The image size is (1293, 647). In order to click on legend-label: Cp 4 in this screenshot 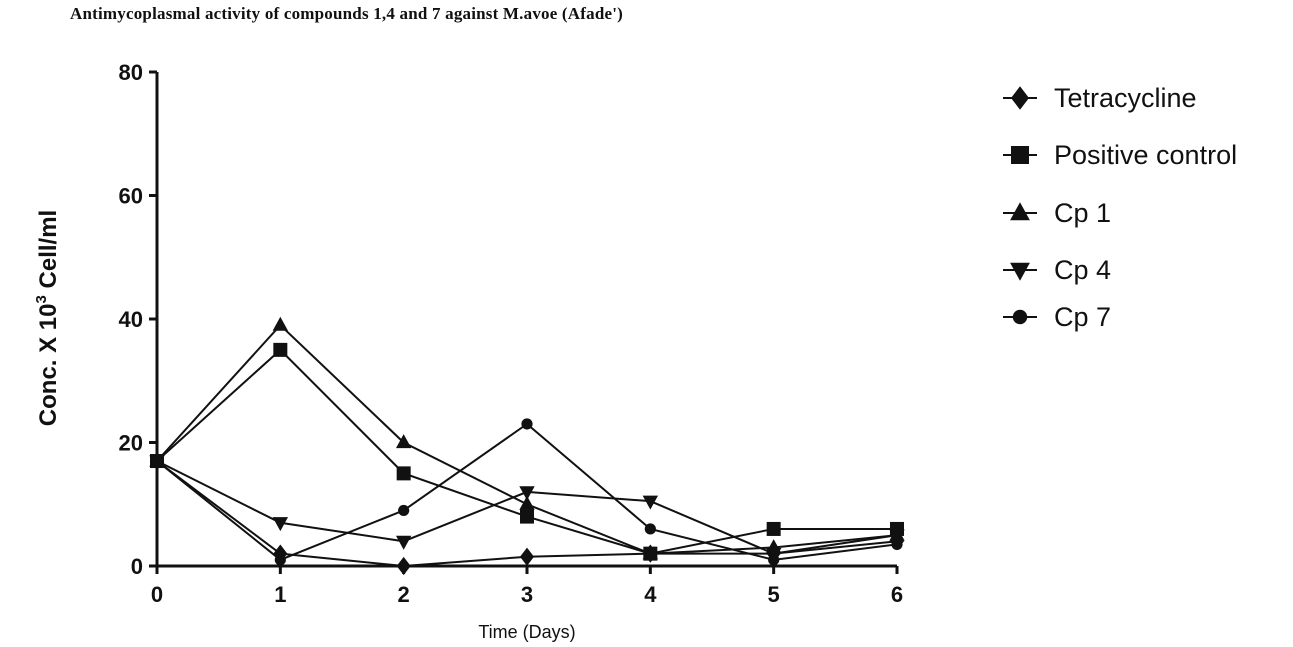, I will do `click(1082, 270)`.